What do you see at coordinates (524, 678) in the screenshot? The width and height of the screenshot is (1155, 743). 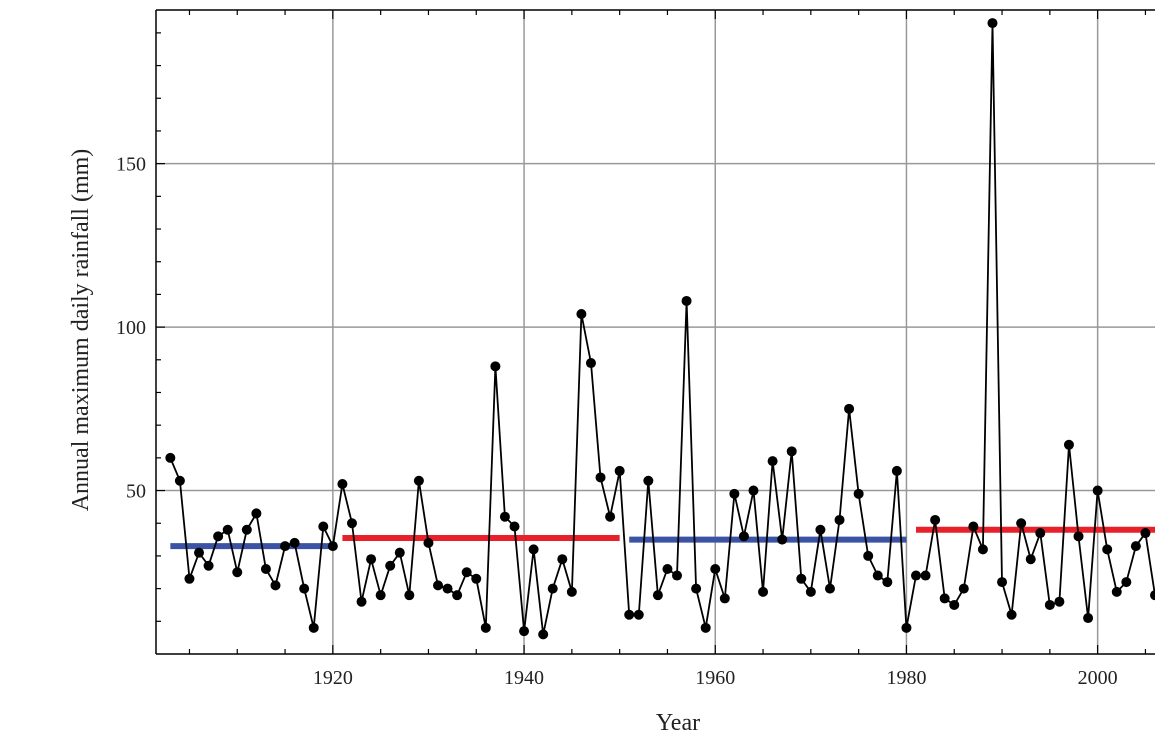 I see `x-tick-label: 1940` at bounding box center [524, 678].